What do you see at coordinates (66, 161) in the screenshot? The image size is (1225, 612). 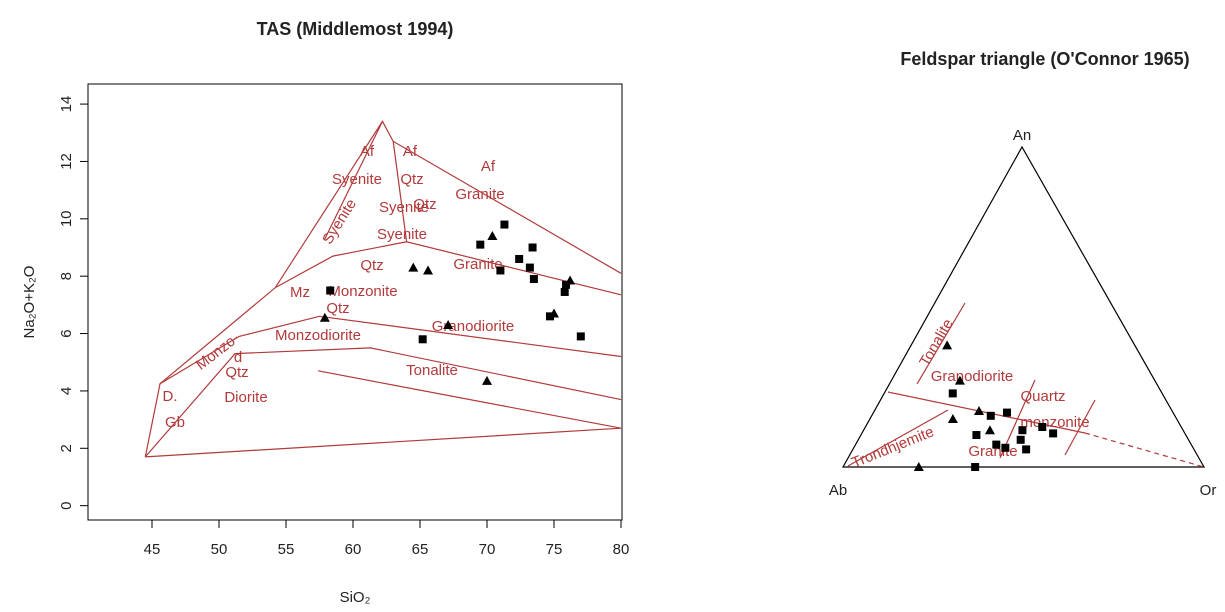 I see `y-tick-label: 12` at bounding box center [66, 161].